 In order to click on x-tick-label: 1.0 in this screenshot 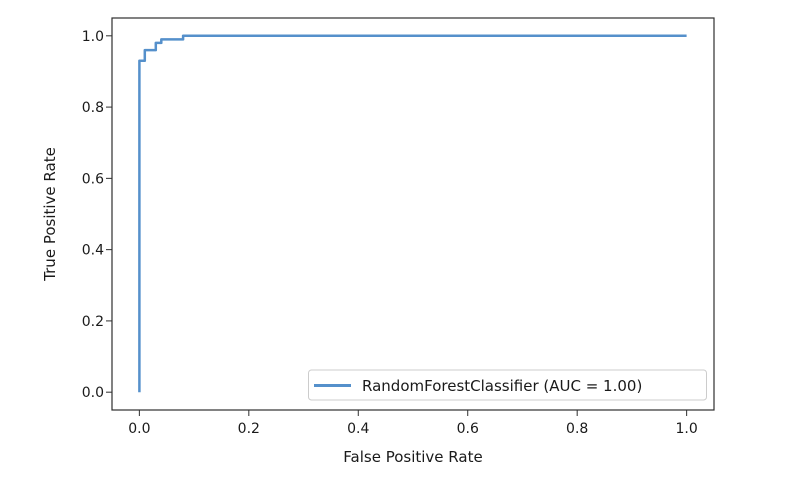, I will do `click(687, 429)`.